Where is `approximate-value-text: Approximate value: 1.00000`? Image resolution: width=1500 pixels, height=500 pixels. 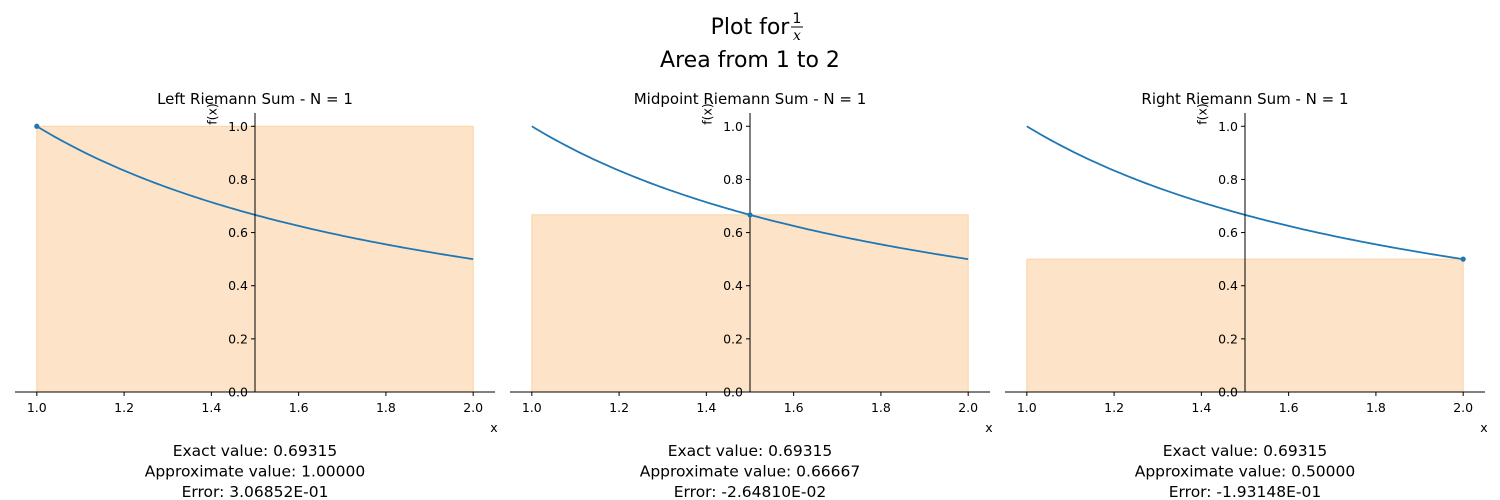 approximate-value-text: Approximate value: 1.00000 is located at coordinates (255, 472).